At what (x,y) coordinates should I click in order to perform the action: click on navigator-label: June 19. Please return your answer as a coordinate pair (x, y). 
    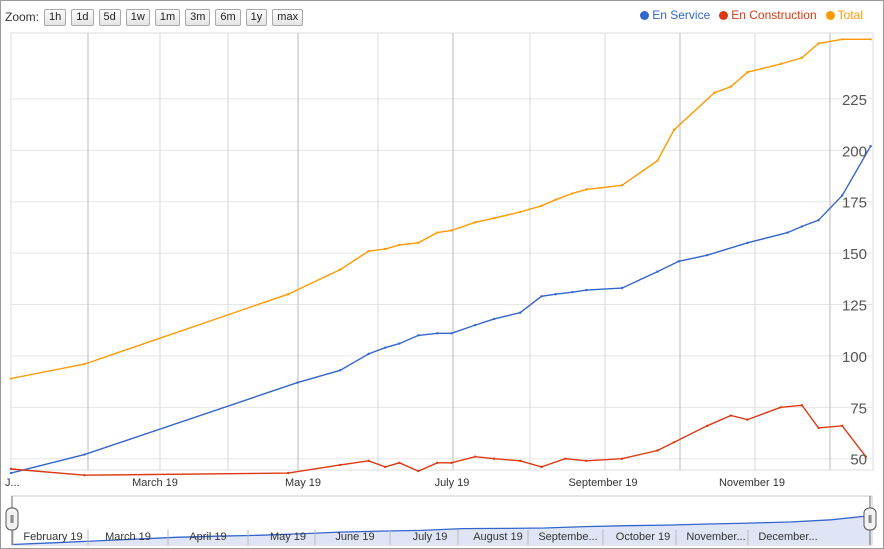
    Looking at the image, I should click on (354, 537).